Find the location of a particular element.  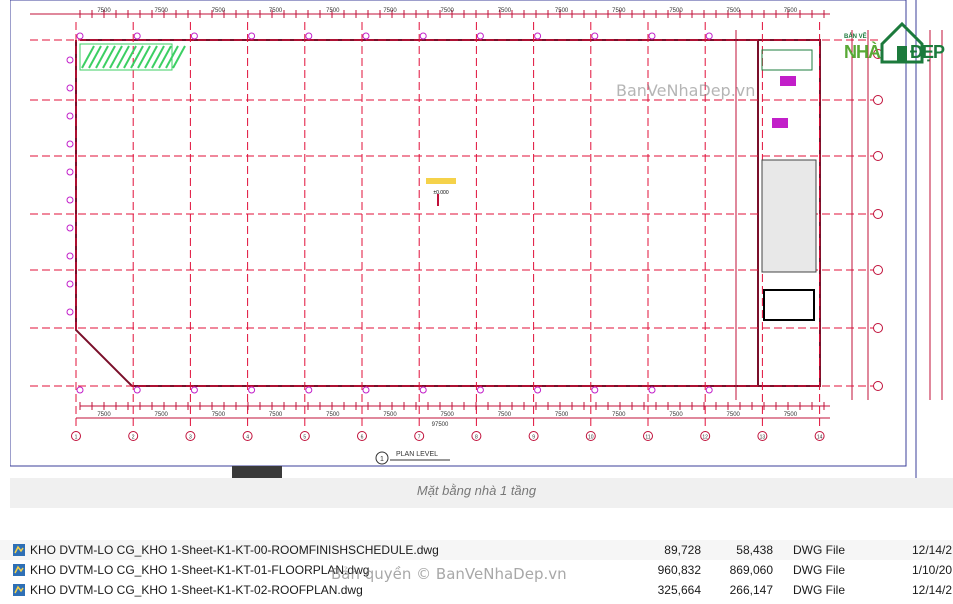

grid-bubble-label: 8 is located at coordinates (476, 438).